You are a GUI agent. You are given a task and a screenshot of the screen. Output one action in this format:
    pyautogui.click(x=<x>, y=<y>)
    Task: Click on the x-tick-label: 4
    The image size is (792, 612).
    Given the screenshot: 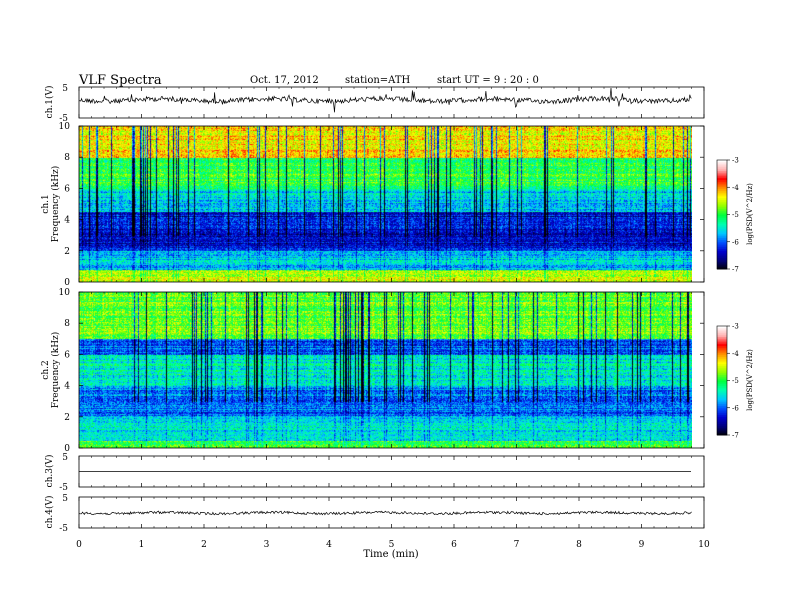 What is the action you would take?
    pyautogui.click(x=329, y=545)
    